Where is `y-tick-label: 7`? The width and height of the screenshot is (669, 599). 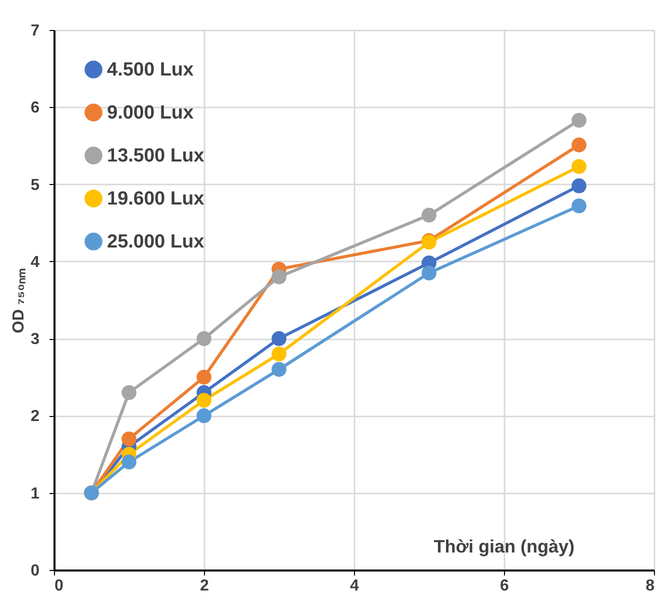 y-tick-label: 7 is located at coordinates (35, 31).